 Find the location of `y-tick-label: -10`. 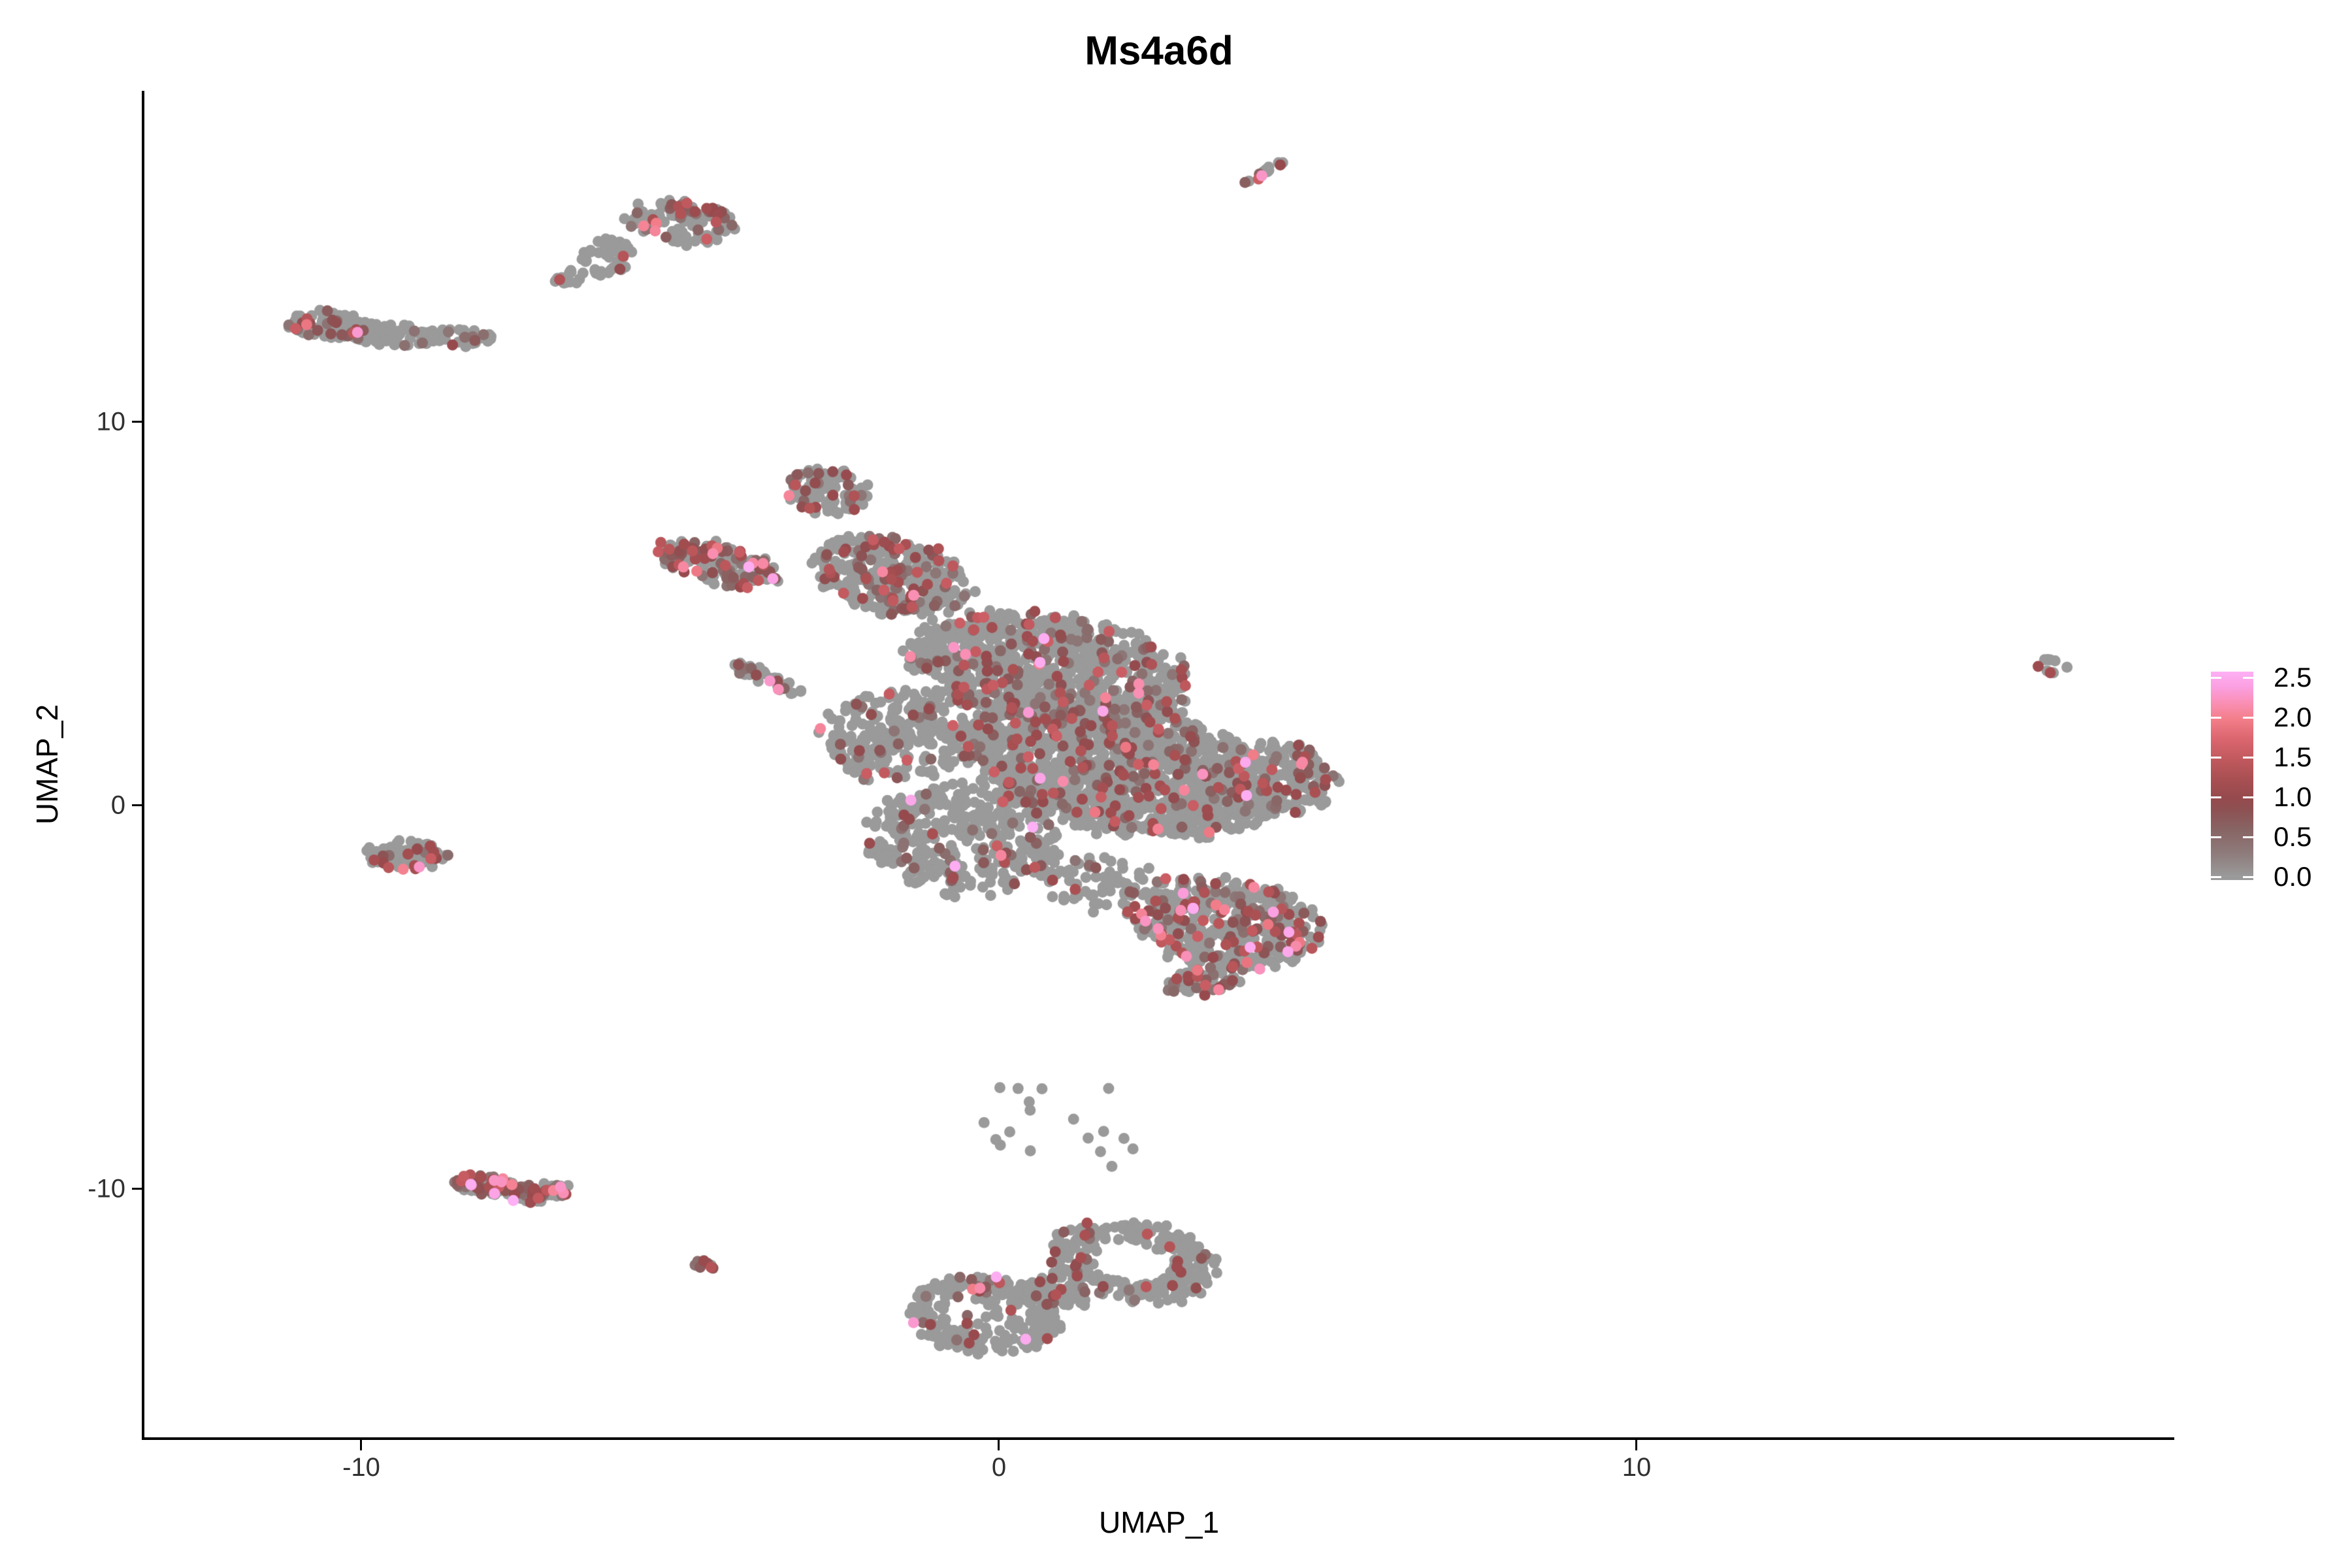

y-tick-label: -10 is located at coordinates (106, 1188).